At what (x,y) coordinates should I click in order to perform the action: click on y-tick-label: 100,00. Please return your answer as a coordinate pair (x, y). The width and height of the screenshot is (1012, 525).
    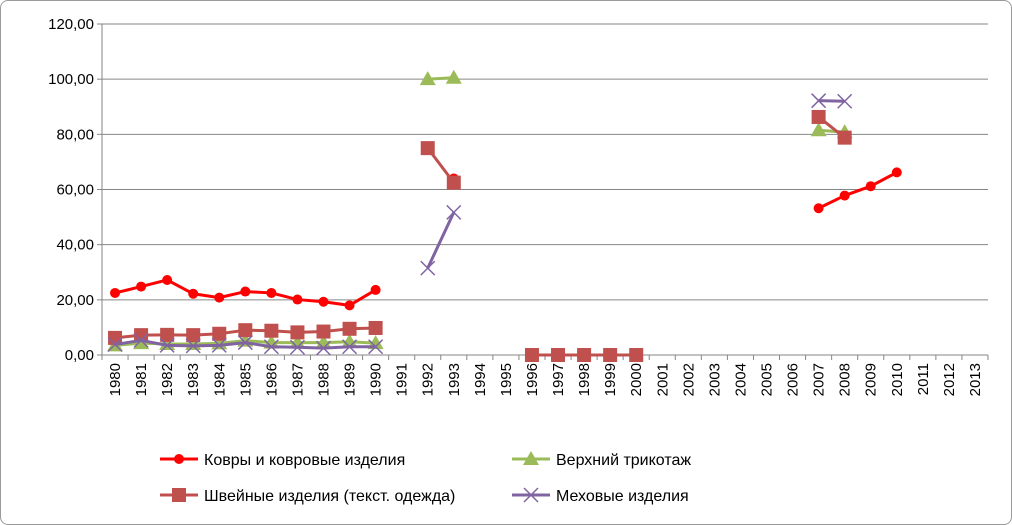
    Looking at the image, I should click on (71, 79).